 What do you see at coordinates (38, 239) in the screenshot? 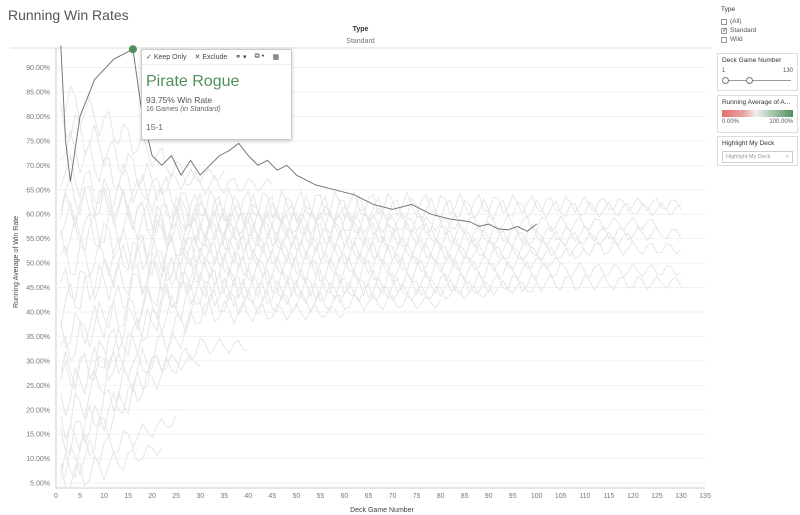
I see `y-tick-label: 55.00%` at bounding box center [38, 239].